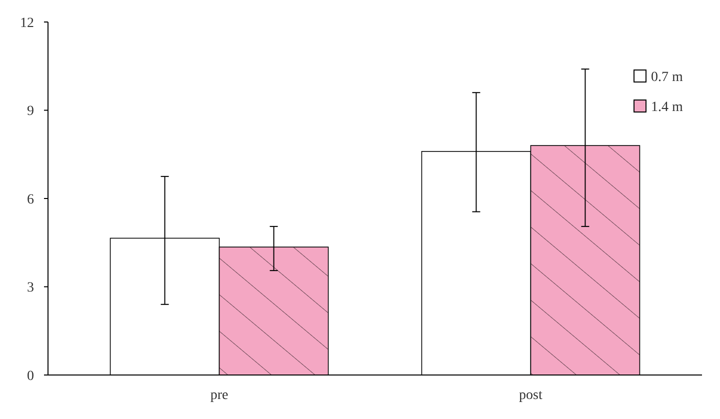 Image resolution: width=720 pixels, height=419 pixels. I want to click on y-tick-label: 9, so click(30, 112).